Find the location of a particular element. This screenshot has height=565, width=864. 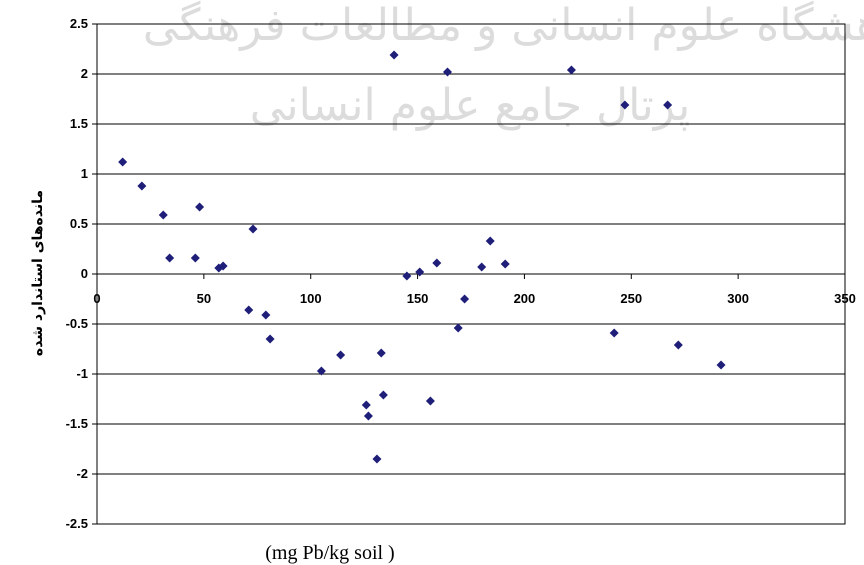

x-tick-label: 250 is located at coordinates (631, 298).